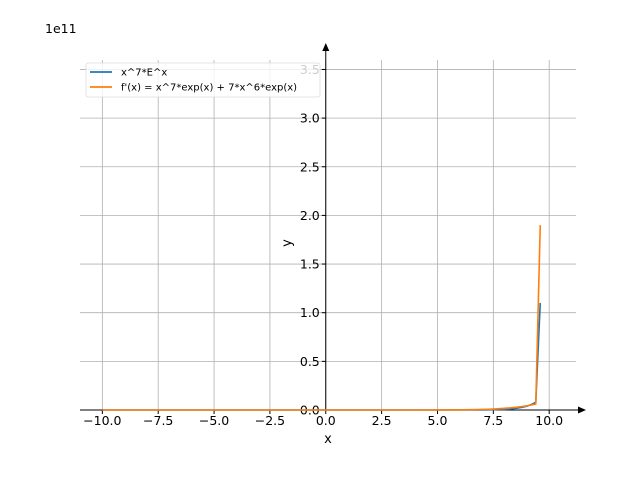 This screenshot has width=640, height=480. Describe the element at coordinates (493, 420) in the screenshot. I see `x-tick-label-7: 7.5` at that location.